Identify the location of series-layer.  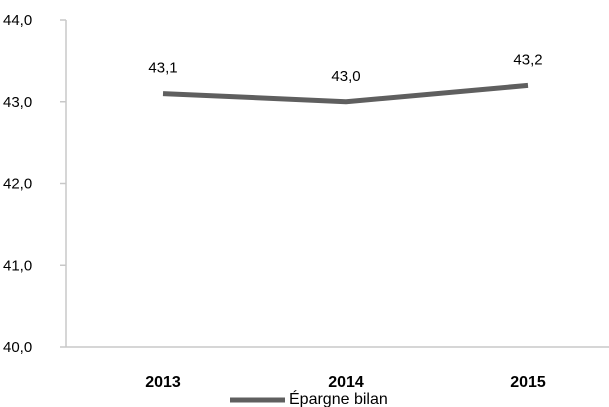
(345, 93).